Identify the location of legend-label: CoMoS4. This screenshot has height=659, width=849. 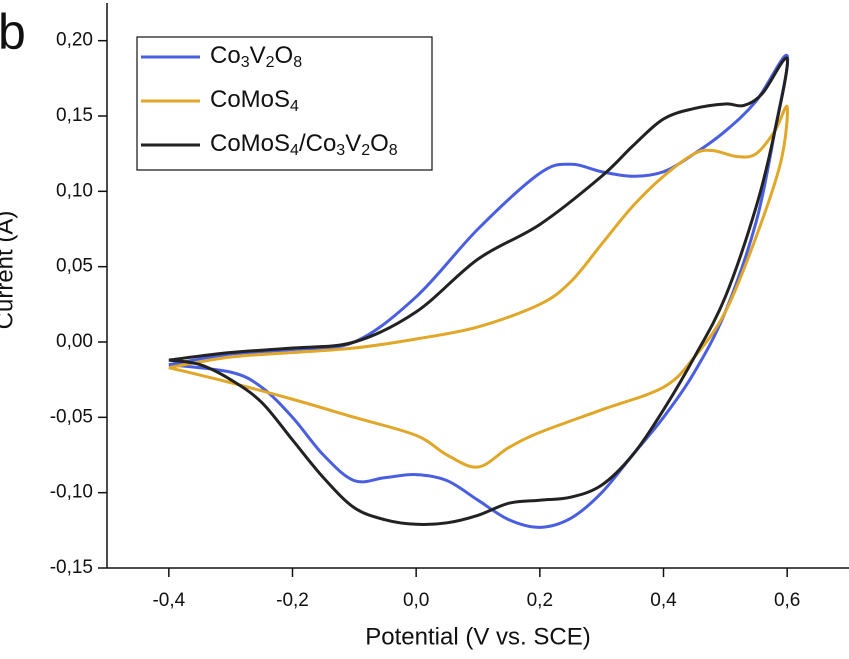
(254, 100).